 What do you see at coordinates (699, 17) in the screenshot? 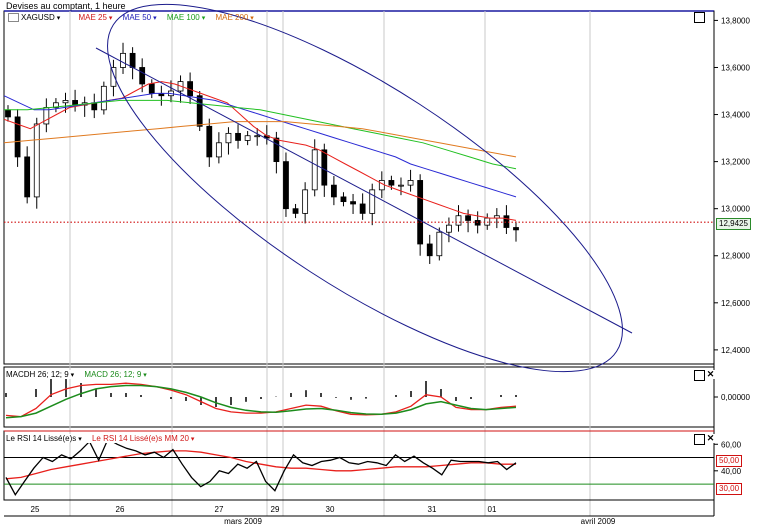
I see `maximize-main-pane-icon` at bounding box center [699, 17].